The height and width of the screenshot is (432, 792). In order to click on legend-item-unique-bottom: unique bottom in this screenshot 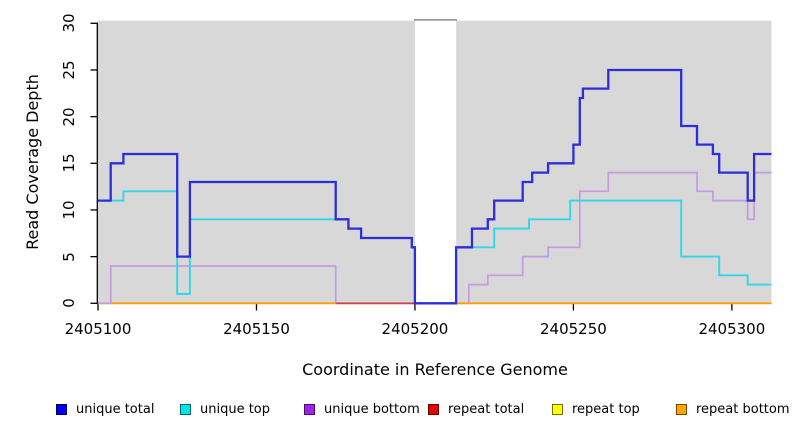, I will do `click(362, 409)`.